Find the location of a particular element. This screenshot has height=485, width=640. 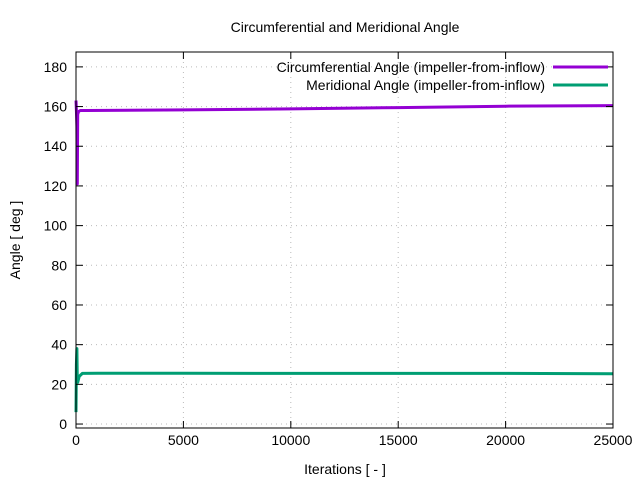

y-tick-label: 40 is located at coordinates (59, 345).